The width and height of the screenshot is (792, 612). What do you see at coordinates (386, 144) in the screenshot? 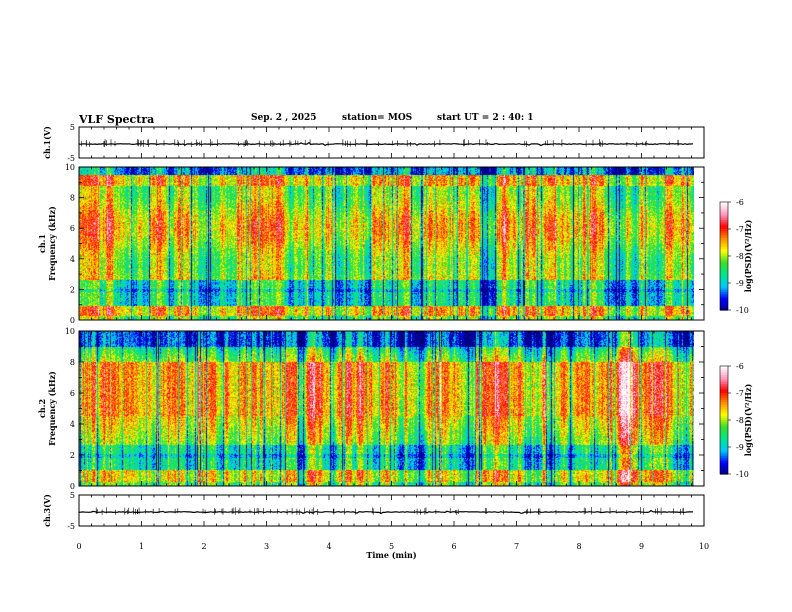
I see `ch1-waveform-trace` at bounding box center [386, 144].